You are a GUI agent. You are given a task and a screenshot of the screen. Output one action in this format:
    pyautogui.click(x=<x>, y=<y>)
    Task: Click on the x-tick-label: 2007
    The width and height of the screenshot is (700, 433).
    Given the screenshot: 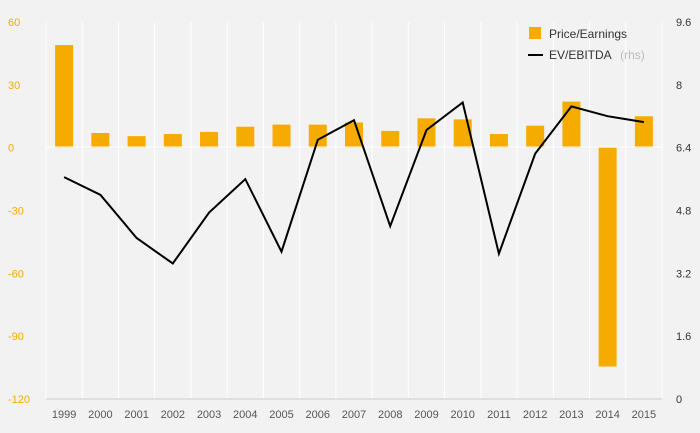 What is the action you would take?
    pyautogui.click(x=354, y=415)
    